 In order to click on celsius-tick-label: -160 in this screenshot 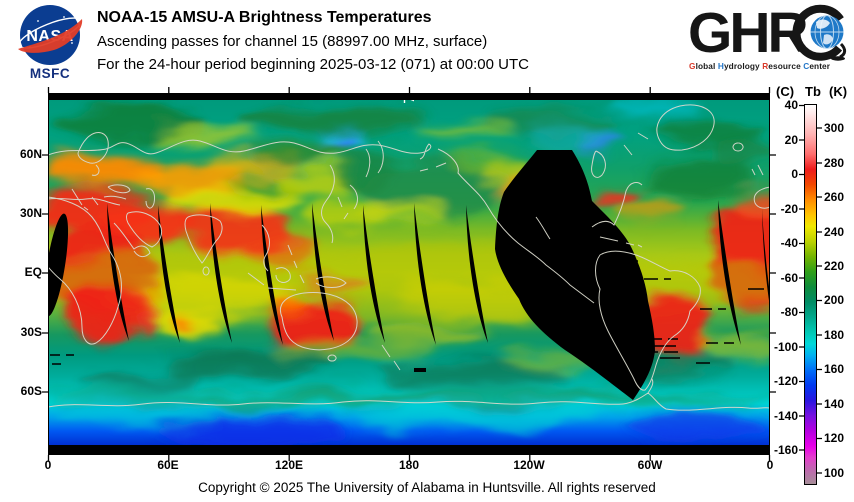, I will do `click(785, 450)`.